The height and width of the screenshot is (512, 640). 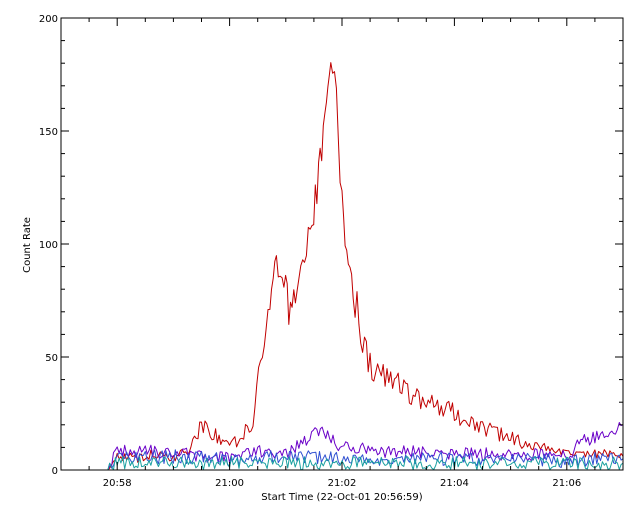 I want to click on x-tick-label: 20:58, so click(x=117, y=483).